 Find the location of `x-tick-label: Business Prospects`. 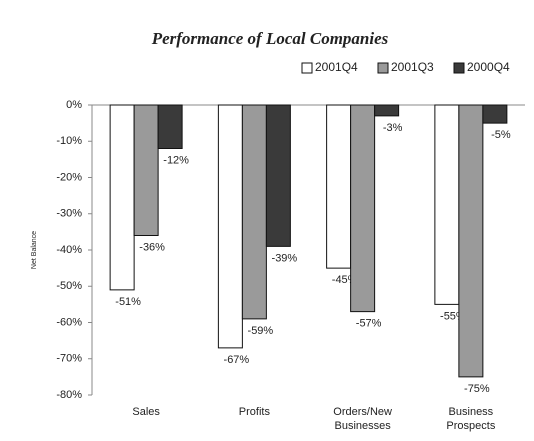

x-tick-label: Business Prospects is located at coordinates (471, 419).